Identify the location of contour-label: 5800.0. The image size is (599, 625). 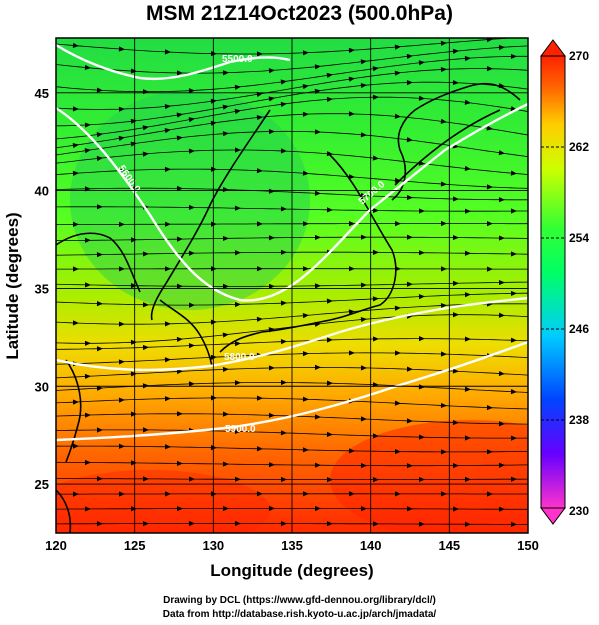
(239, 357).